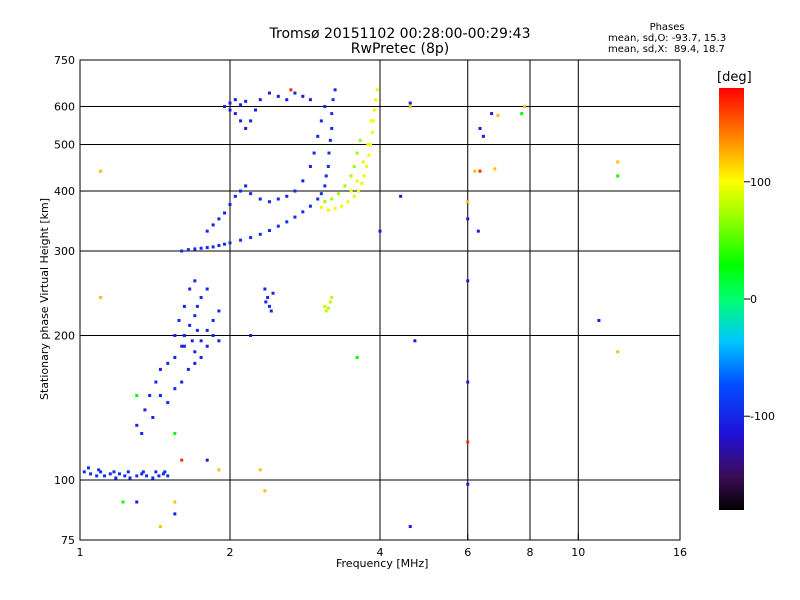 The image size is (800, 600). I want to click on colorbar-ticks: 100 0 -100, so click(759, 299).